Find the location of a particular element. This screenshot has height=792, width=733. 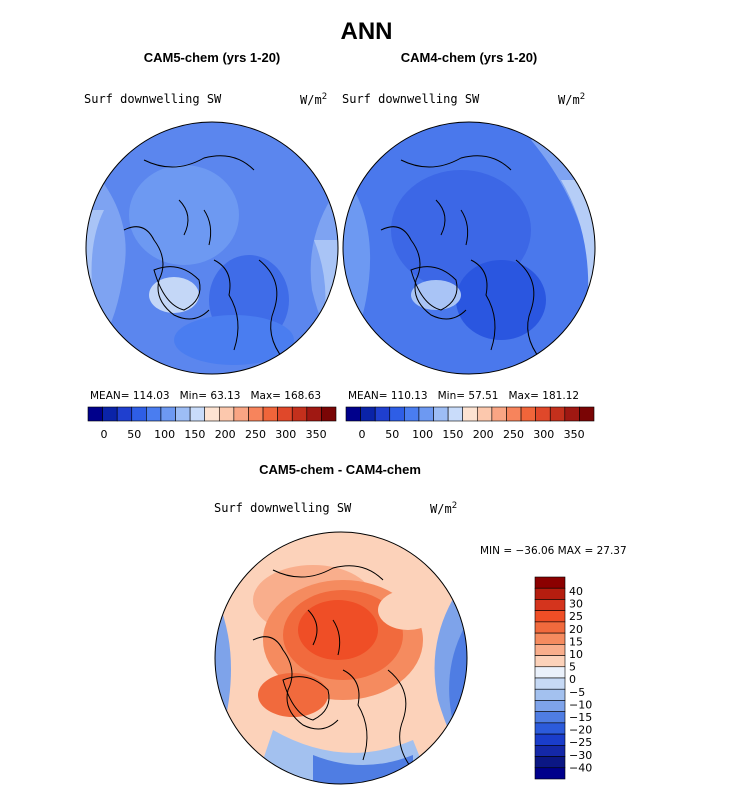

colorbar-tick-label: −10 is located at coordinates (580, 704).